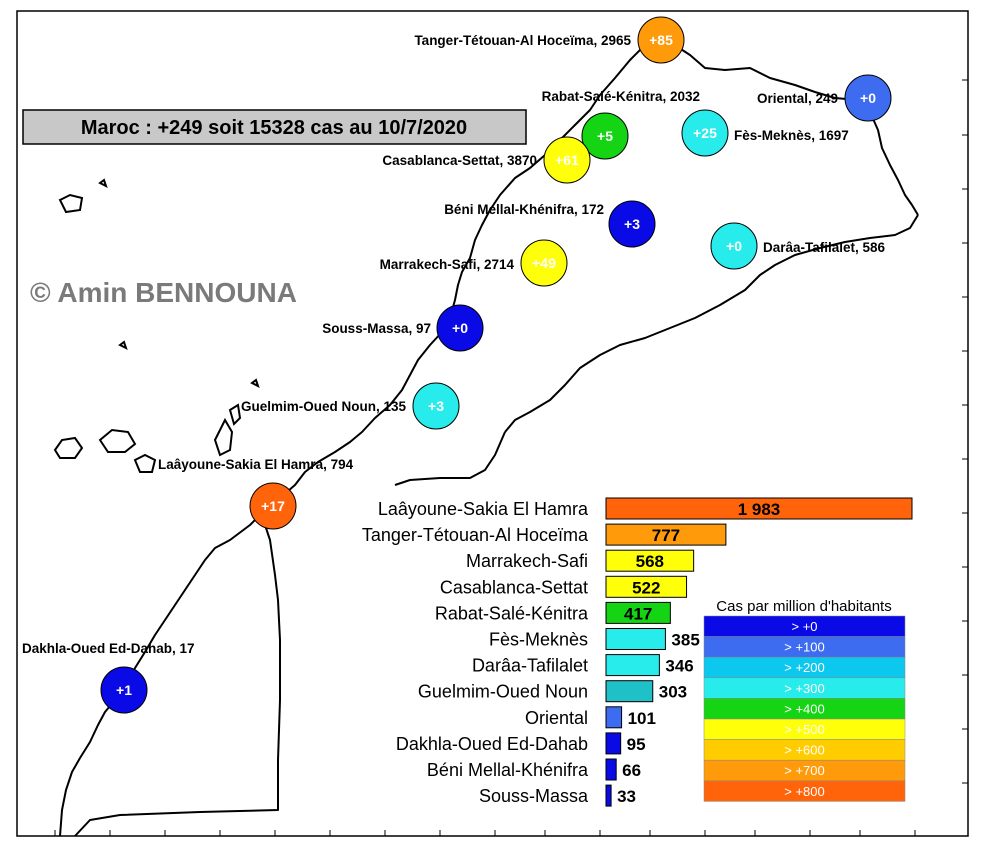 Image resolution: width=986 pixels, height=848 pixels. Describe the element at coordinates (711, 323) in the screenshot. I see `eastern-border` at that location.